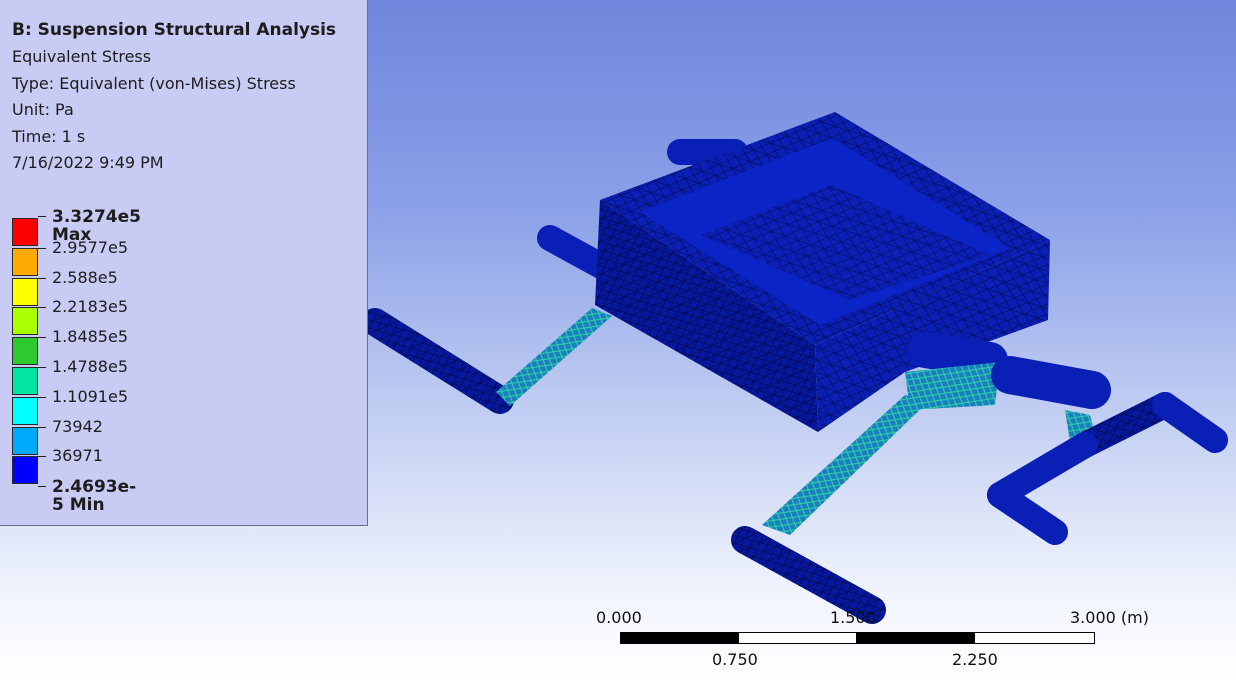  I want to click on scale-label-750: 0.750, so click(735, 659).